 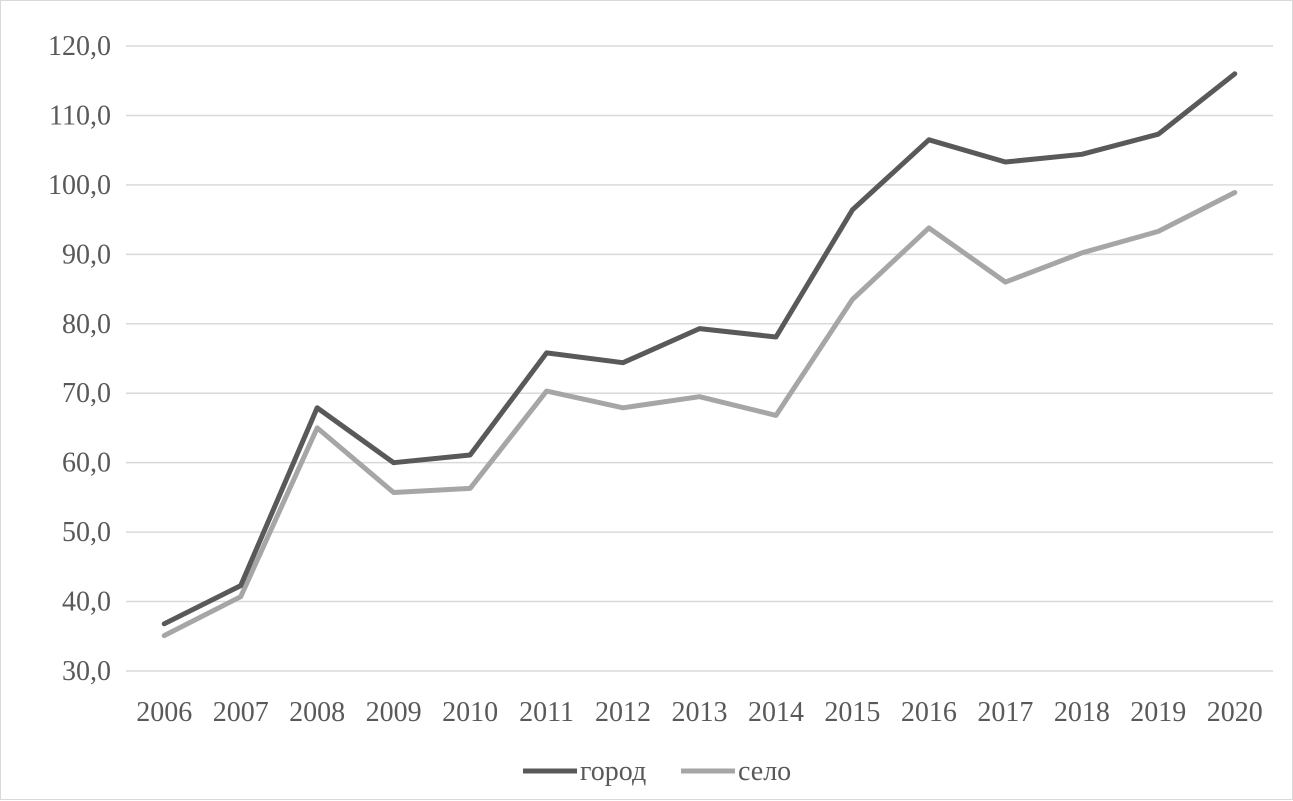 I want to click on y-tick-label: 110,0, so click(x=80, y=115).